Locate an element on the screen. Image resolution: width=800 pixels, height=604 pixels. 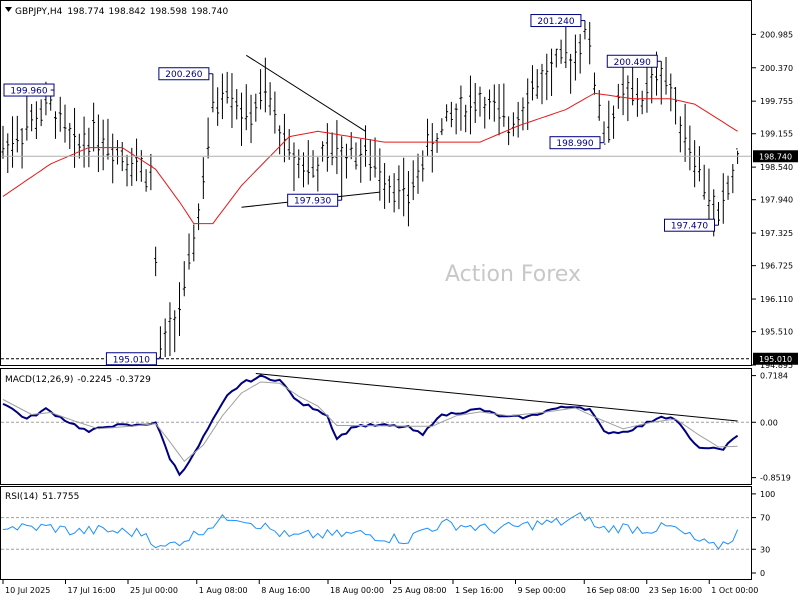
symbol-label: GBPJPY,H4 198.774 198.842 198.598 198.740 is located at coordinates (121, 12).